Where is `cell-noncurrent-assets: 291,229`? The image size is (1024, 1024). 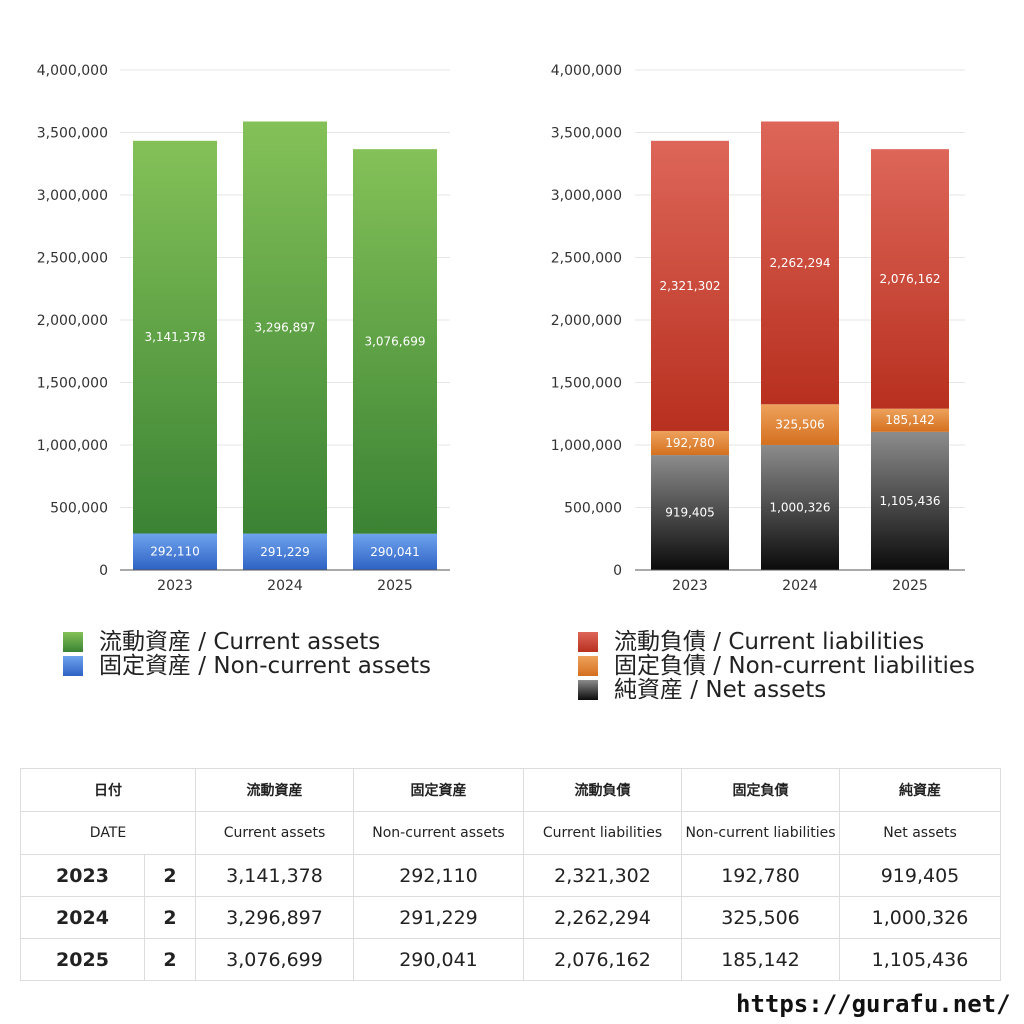
cell-noncurrent-assets: 291,229 is located at coordinates (438, 917).